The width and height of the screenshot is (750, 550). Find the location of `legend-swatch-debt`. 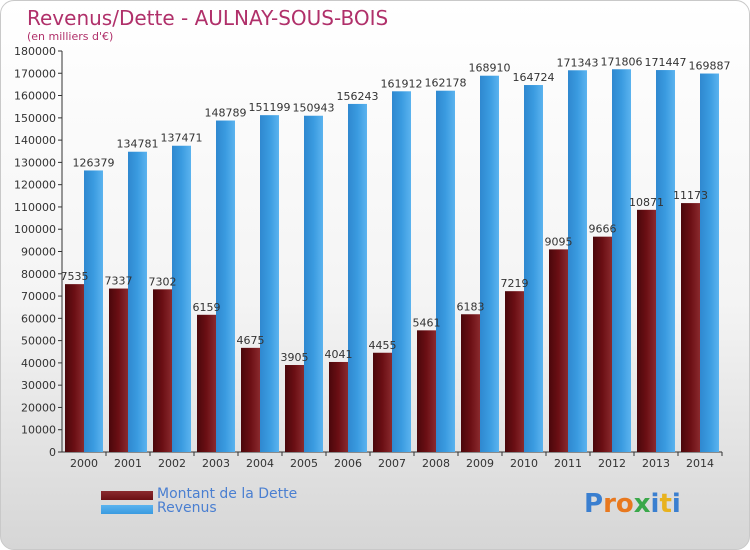

legend-swatch-debt is located at coordinates (127, 495).